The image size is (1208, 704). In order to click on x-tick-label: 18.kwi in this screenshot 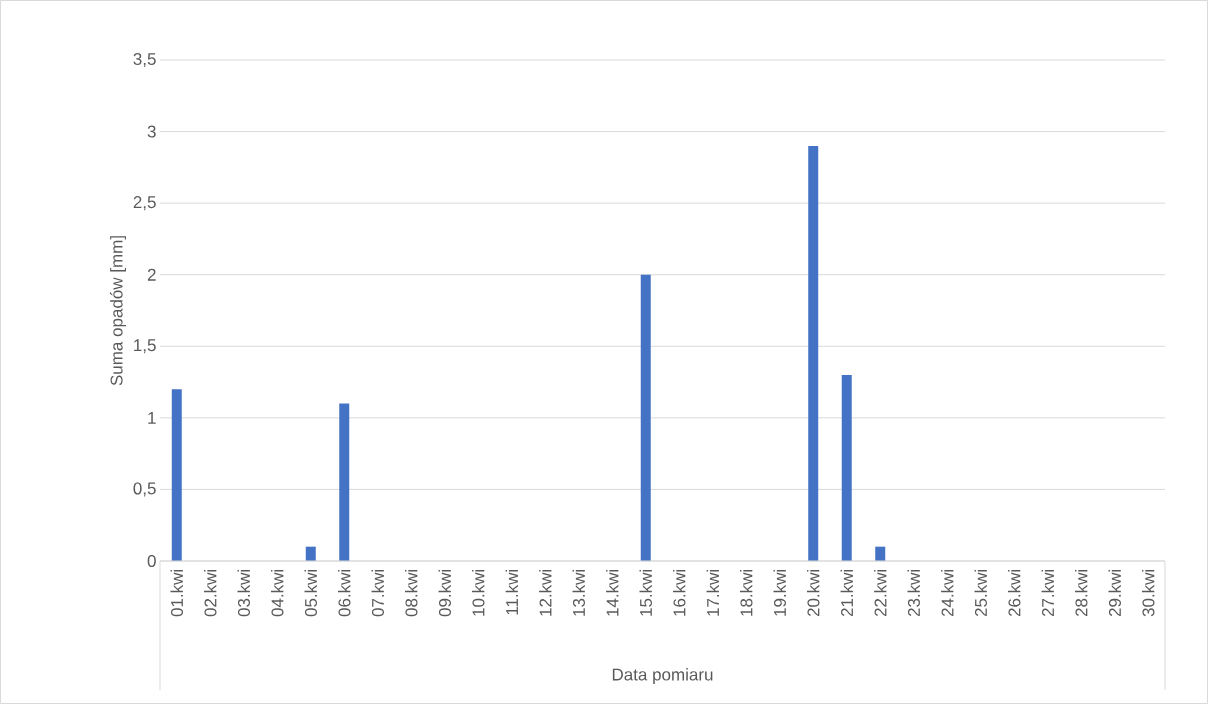, I will do `click(746, 592)`.